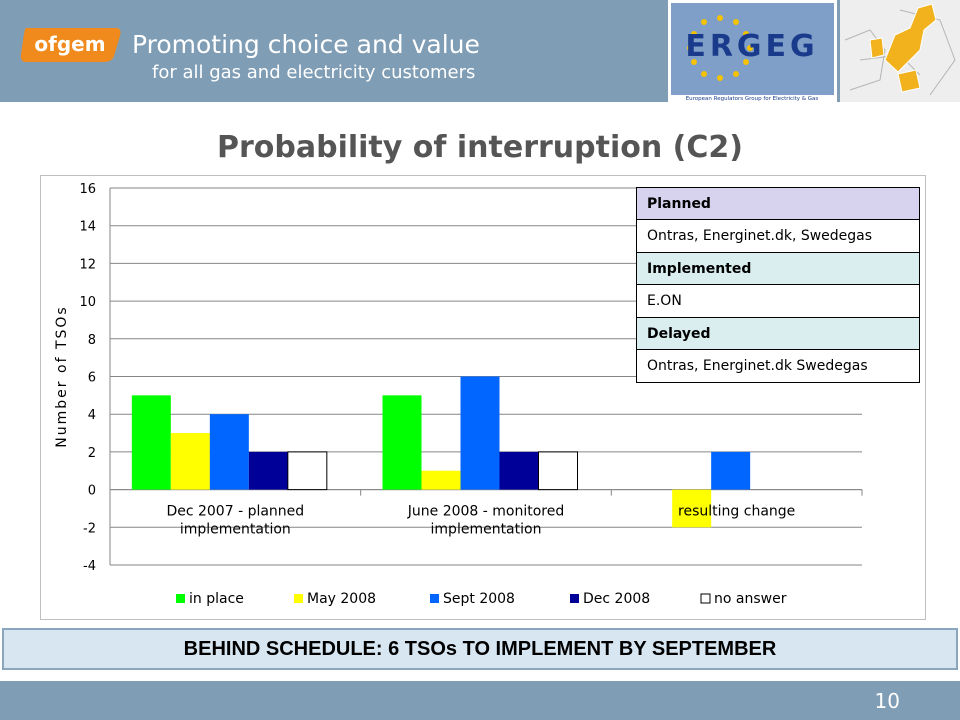  What do you see at coordinates (480, 700) in the screenshot?
I see `footer-bar: 10` at bounding box center [480, 700].